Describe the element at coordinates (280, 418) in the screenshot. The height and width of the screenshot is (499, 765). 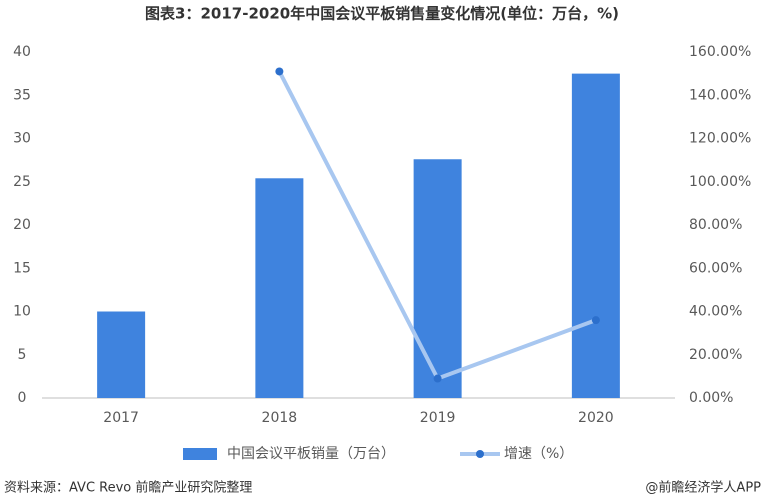
I see `x-tick-label: 2018` at that location.